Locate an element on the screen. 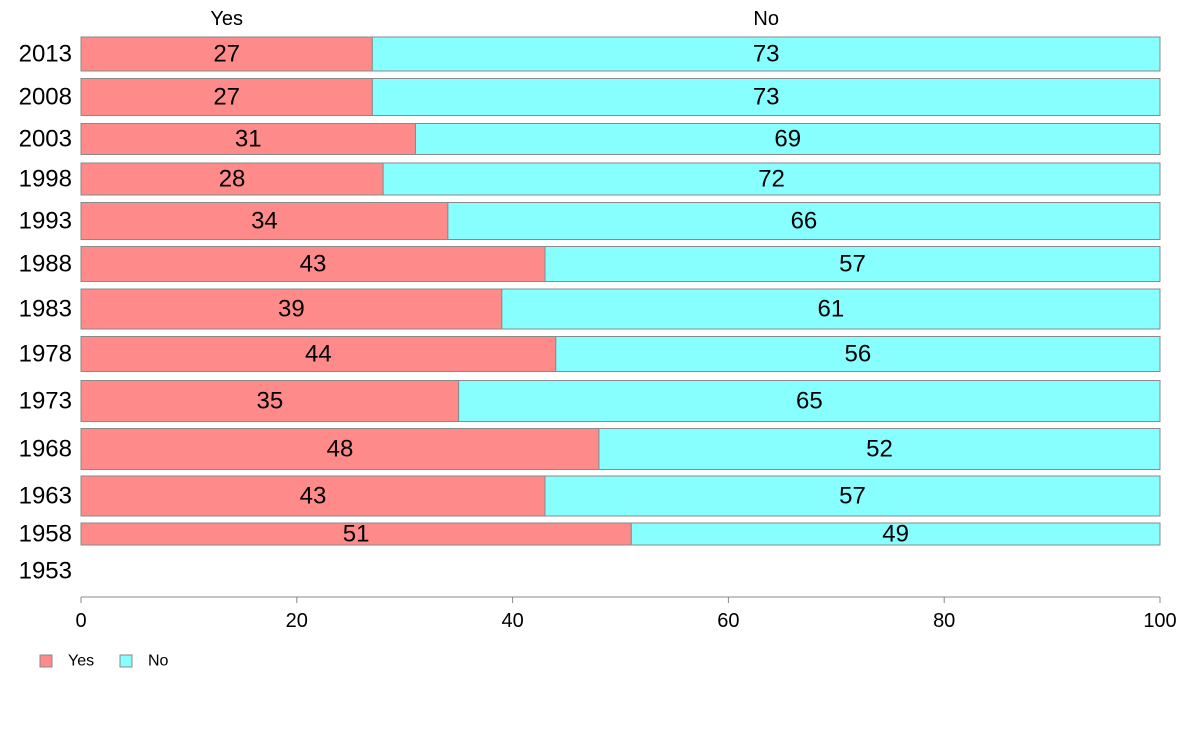 The image size is (1188, 741). data-label: 35 is located at coordinates (269, 401).